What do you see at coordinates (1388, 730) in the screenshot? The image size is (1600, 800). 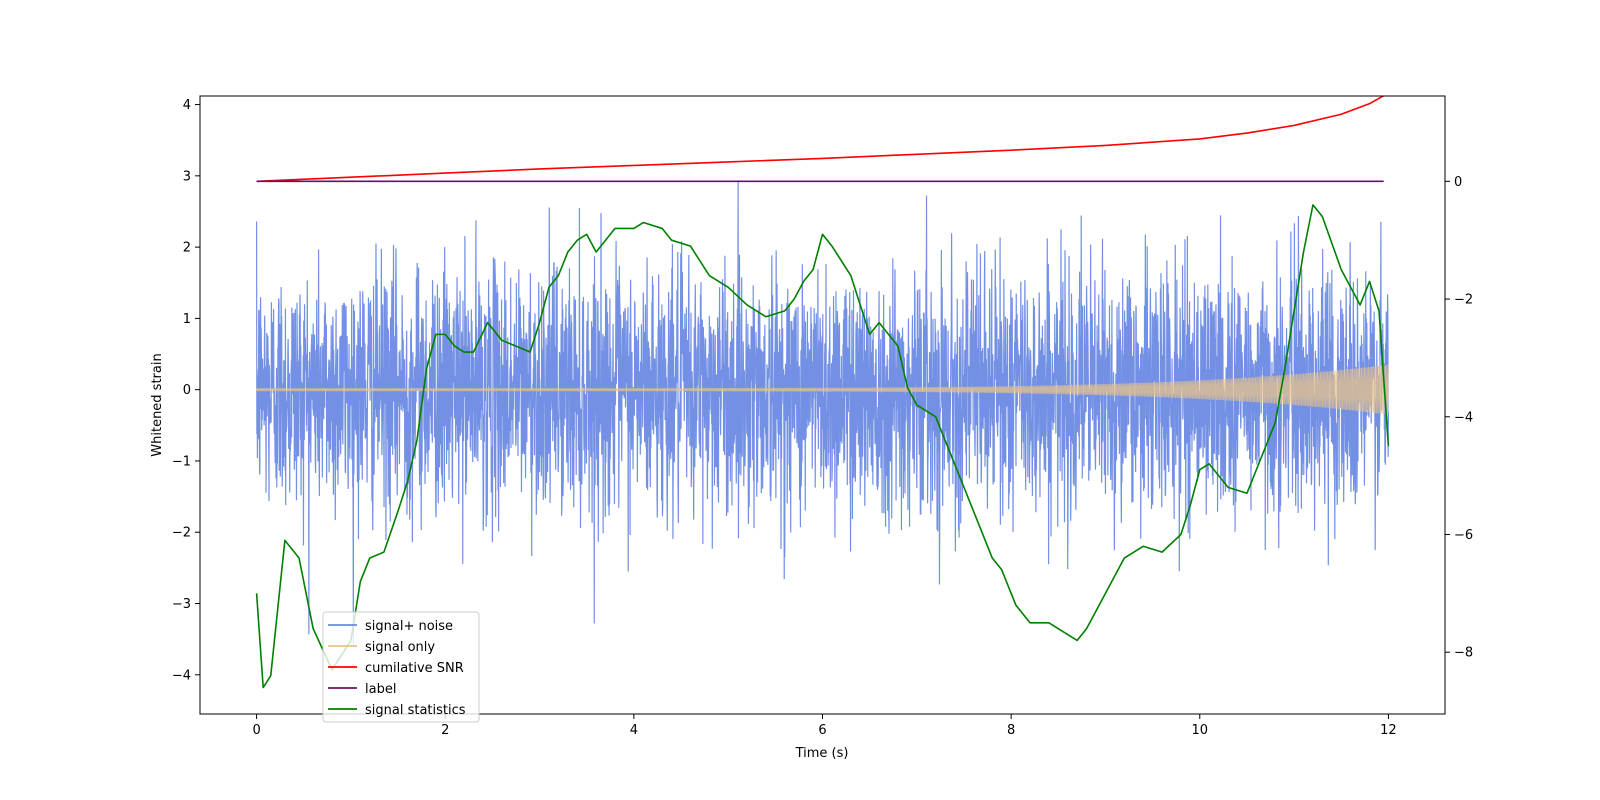 I see `x-tick-label: 12` at bounding box center [1388, 730].